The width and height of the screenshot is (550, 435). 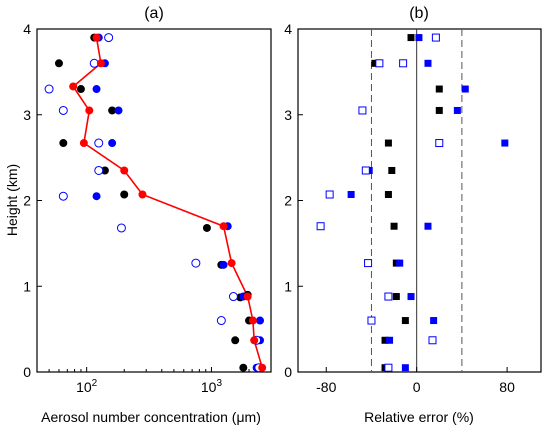 I want to click on panel-a-y-tick-label: 2, so click(x=27, y=201).